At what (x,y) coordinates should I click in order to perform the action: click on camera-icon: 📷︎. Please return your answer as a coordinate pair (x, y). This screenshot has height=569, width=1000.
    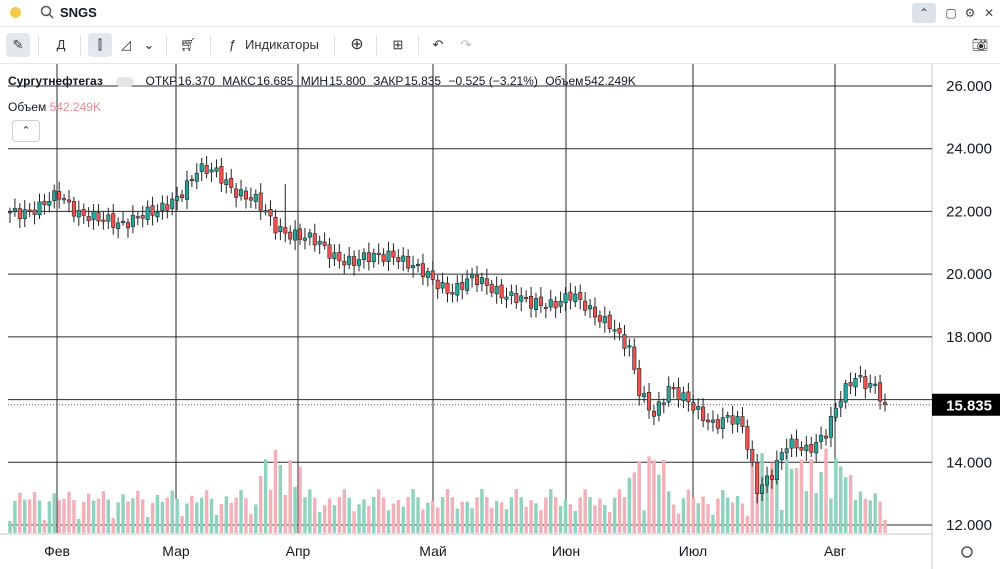
    Looking at the image, I should click on (980, 44).